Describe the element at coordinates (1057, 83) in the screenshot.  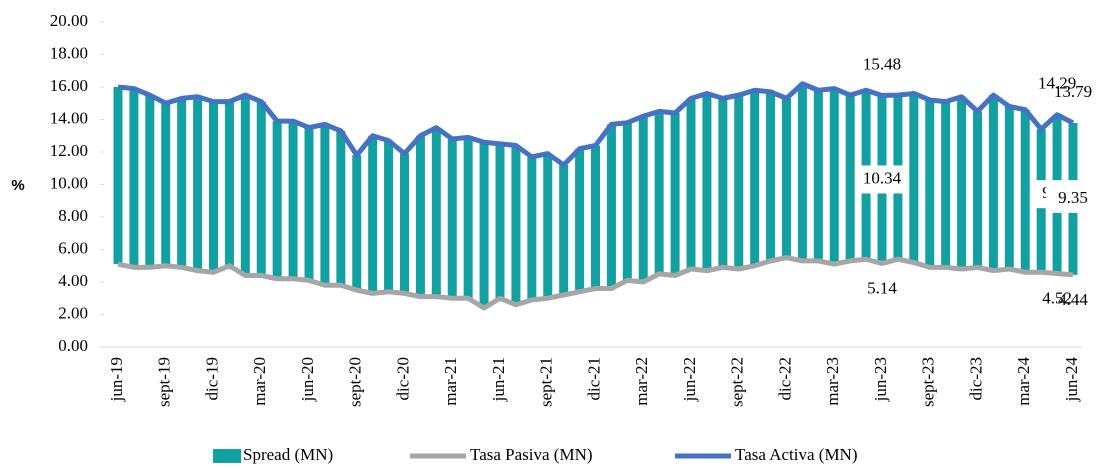
I see `data-label: 14.29` at that location.